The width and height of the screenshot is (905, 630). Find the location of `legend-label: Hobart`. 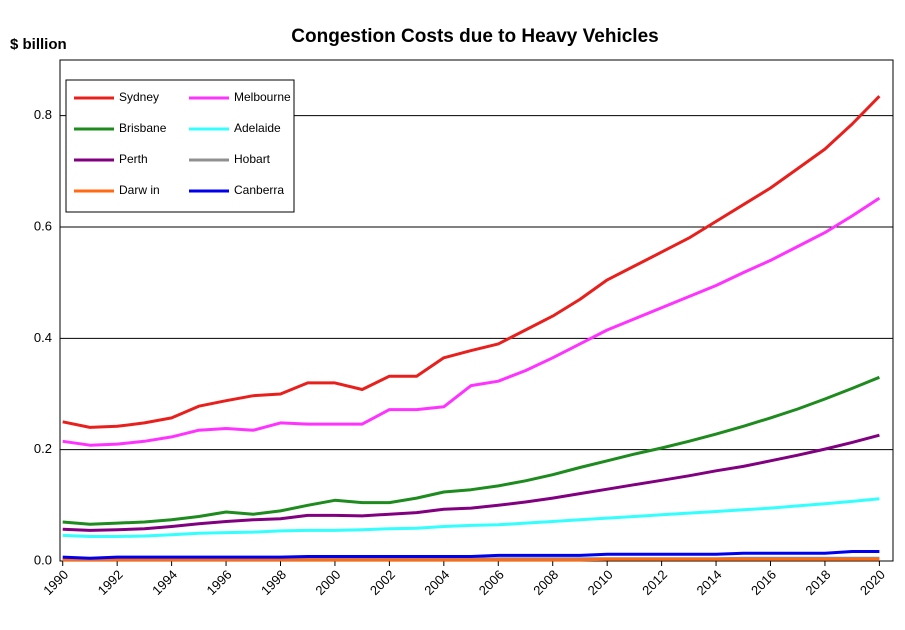

legend-label: Hobart is located at coordinates (252, 159).